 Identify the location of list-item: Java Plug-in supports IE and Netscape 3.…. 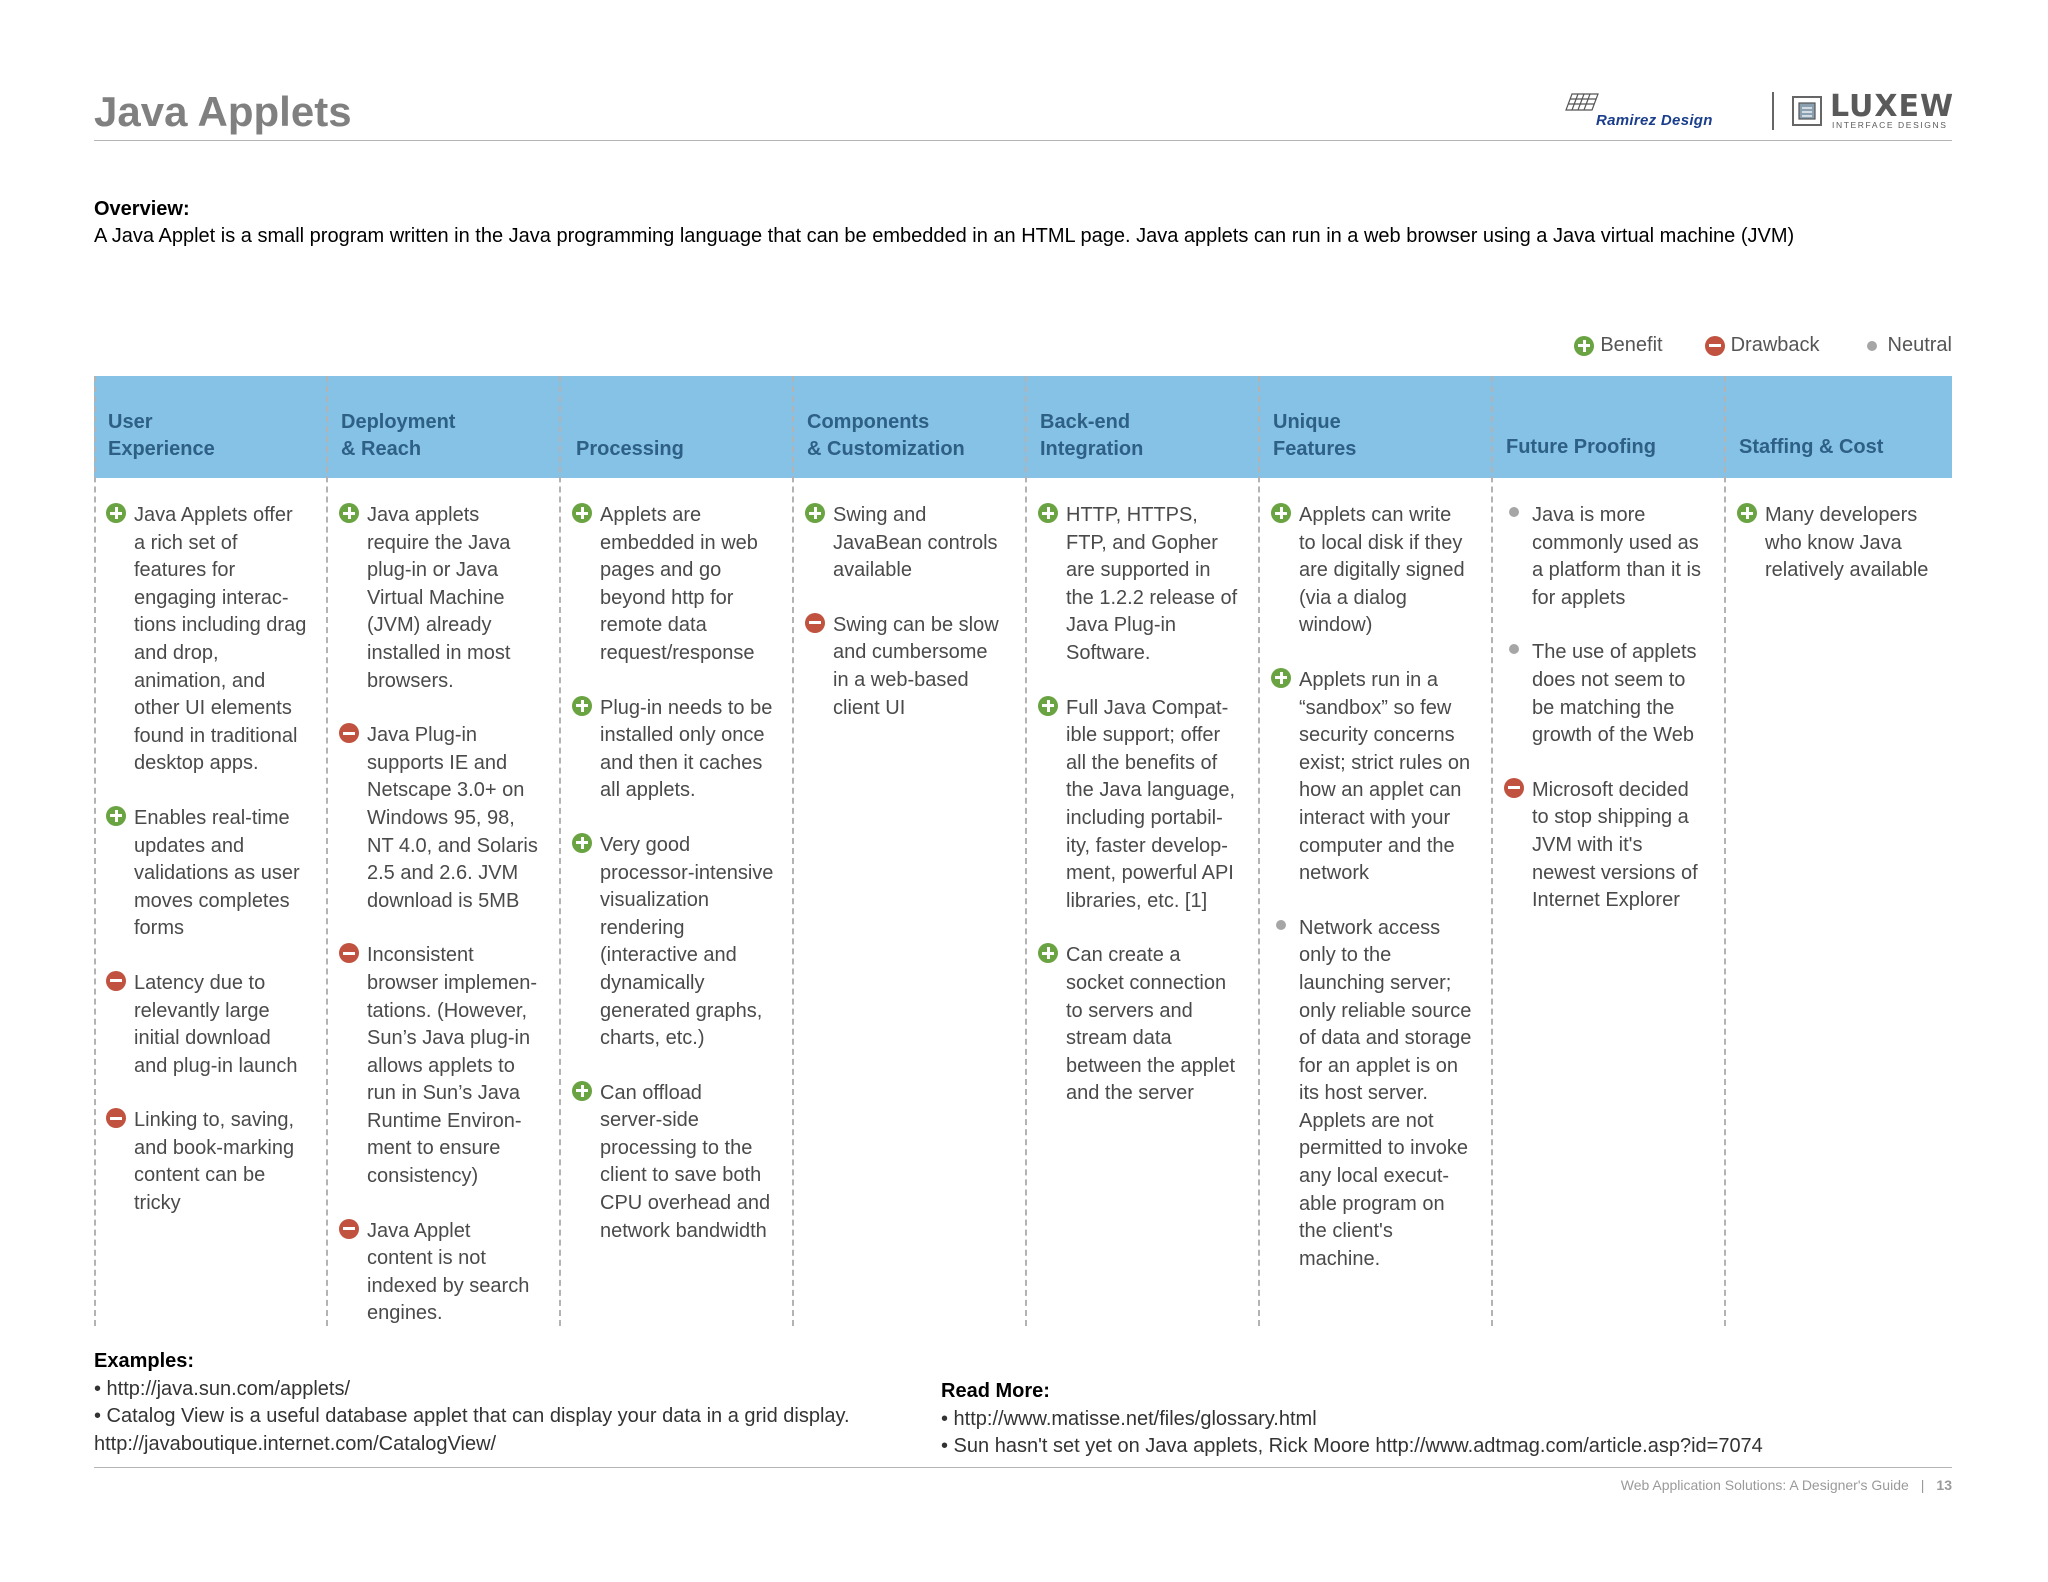
(447, 818).